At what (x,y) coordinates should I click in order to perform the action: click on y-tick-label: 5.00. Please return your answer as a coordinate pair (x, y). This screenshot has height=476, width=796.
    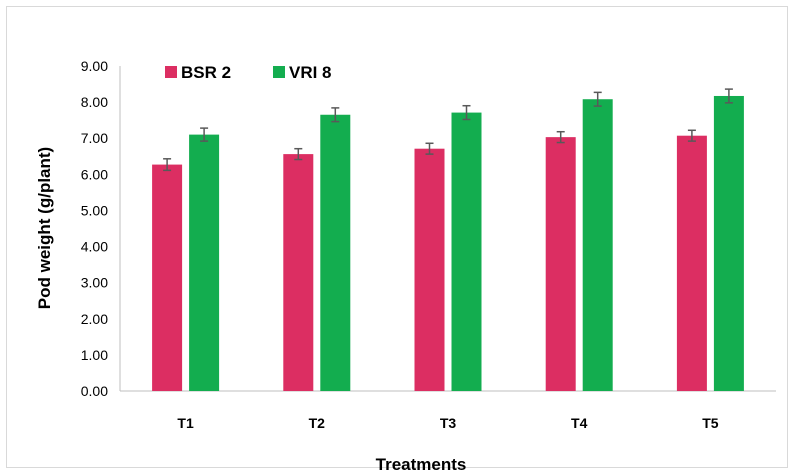
    Looking at the image, I should click on (94, 210).